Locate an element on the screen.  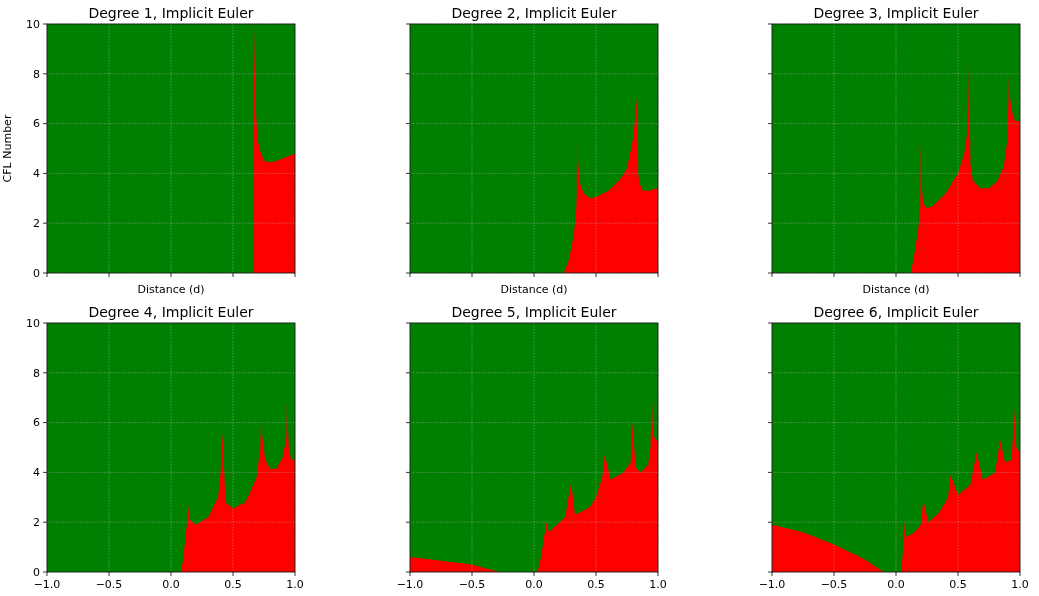
chart-title: Degree 3, Implicit Euler is located at coordinates (896, 13).